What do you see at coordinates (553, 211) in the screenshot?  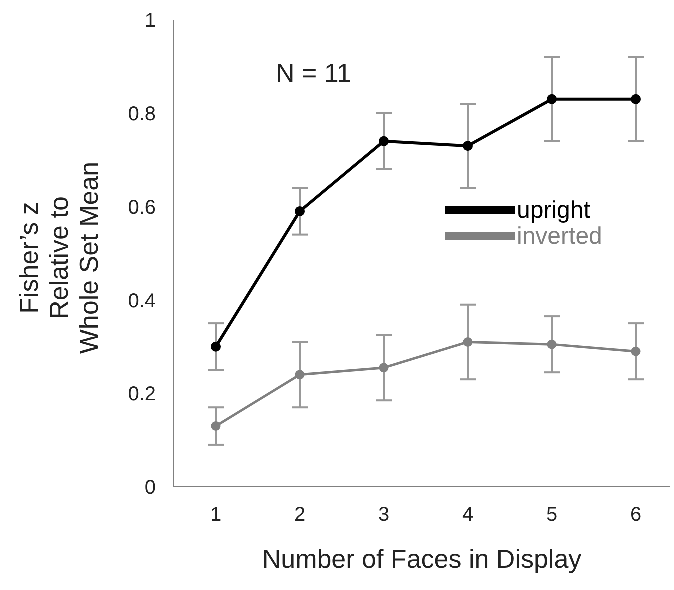 I see `legend-label: upright` at bounding box center [553, 211].